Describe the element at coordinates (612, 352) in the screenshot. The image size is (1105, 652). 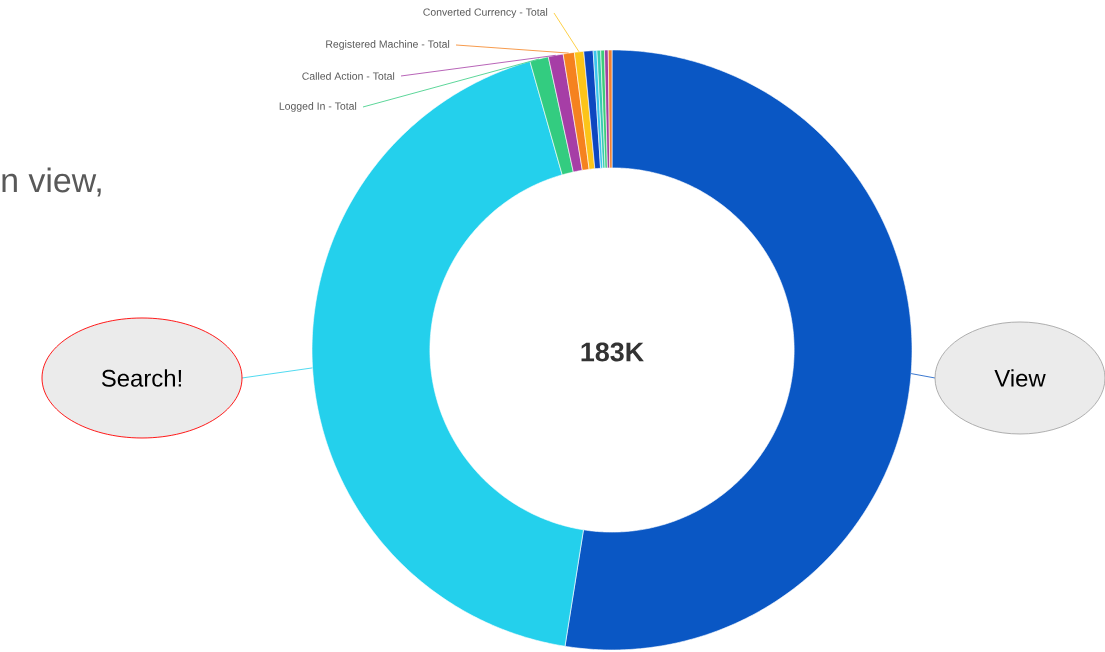
I see `text: 183K` at that location.